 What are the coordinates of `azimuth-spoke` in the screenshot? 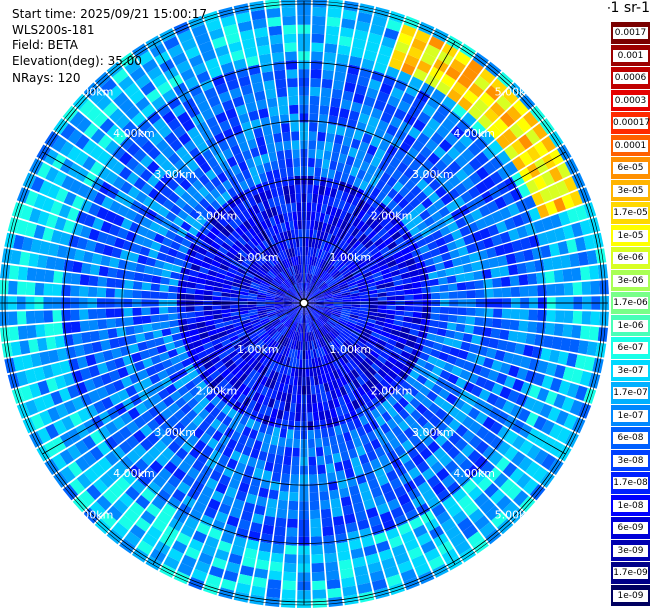 It's located at (434, 378).